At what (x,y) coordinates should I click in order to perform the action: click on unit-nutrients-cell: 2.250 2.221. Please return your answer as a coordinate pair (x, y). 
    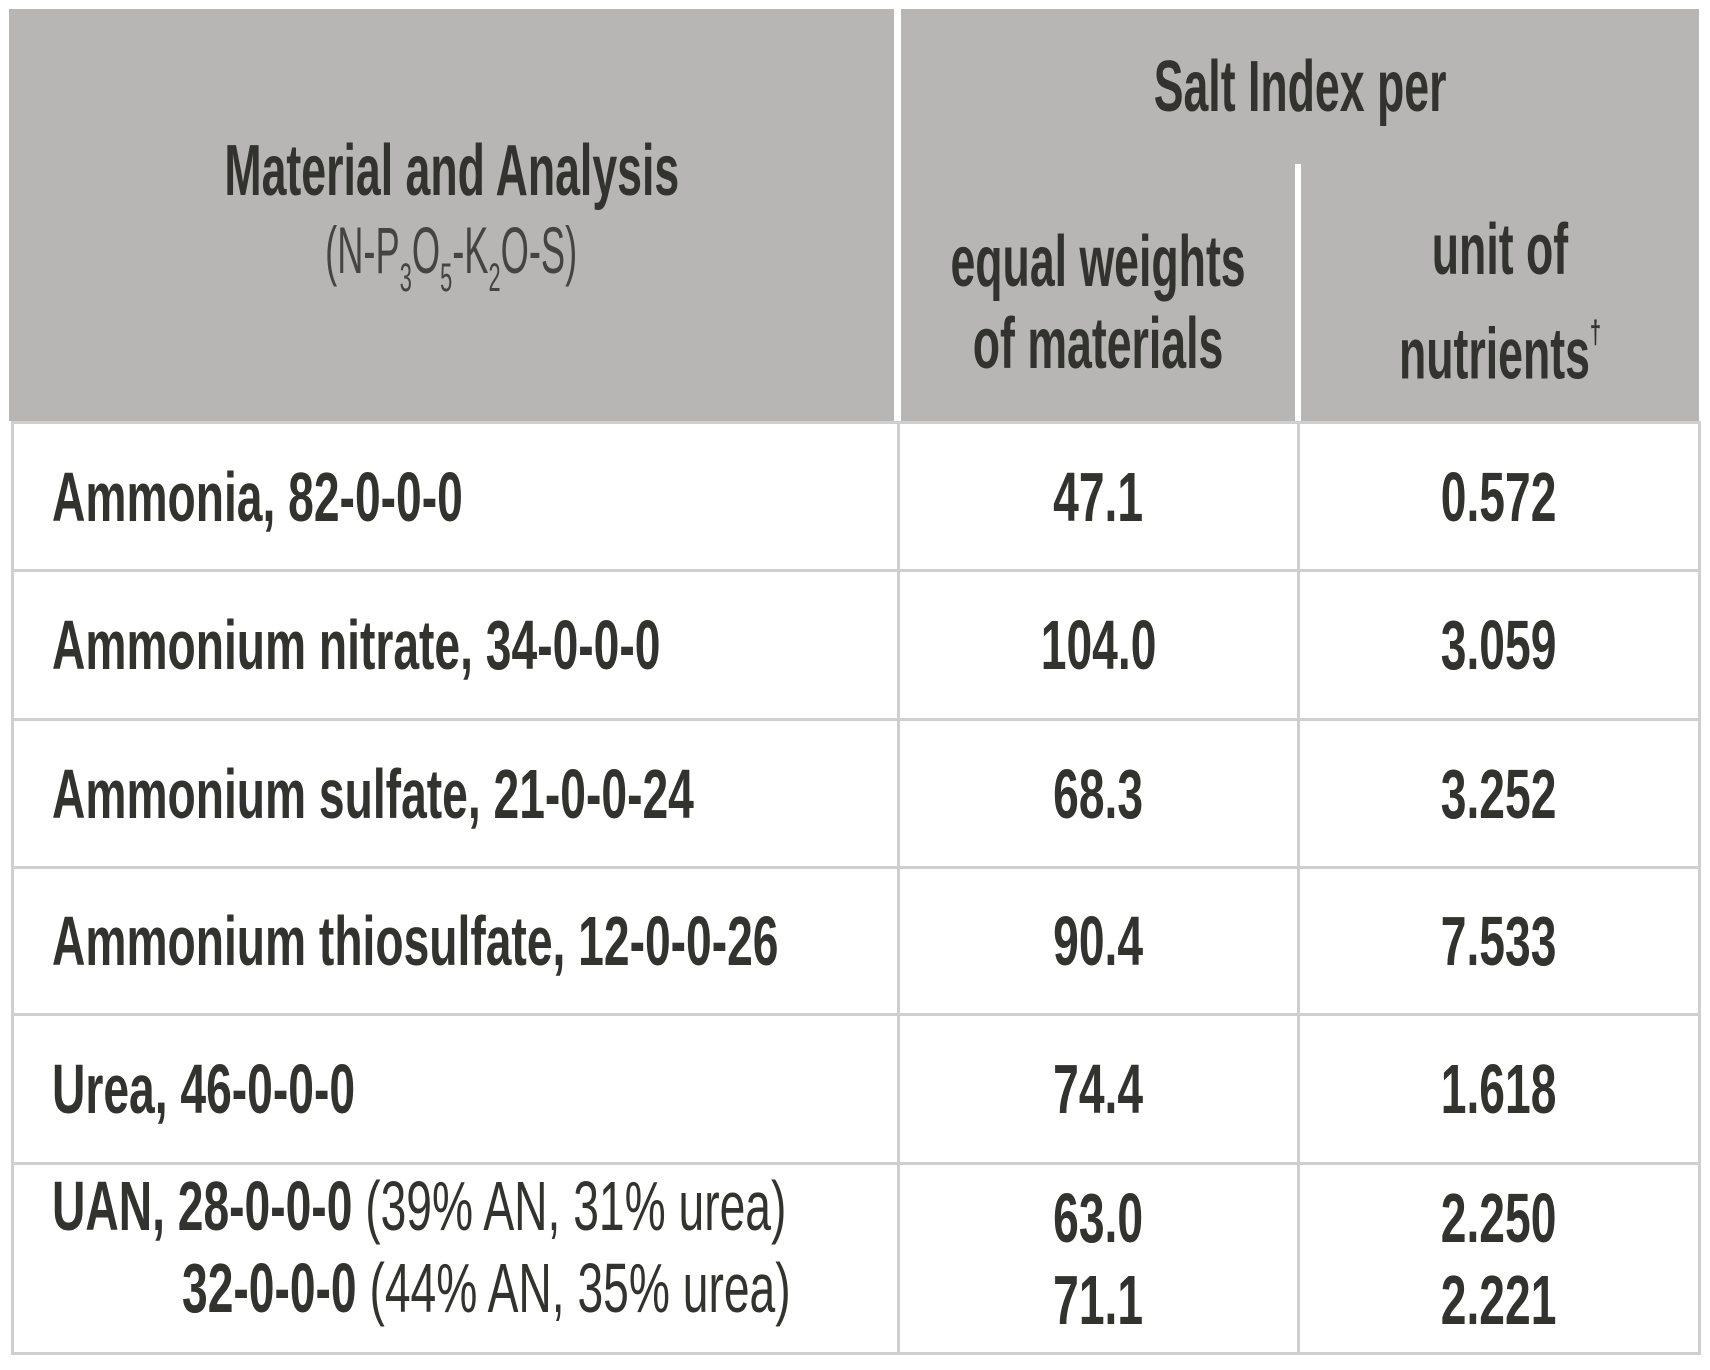
    Looking at the image, I should click on (1499, 1258).